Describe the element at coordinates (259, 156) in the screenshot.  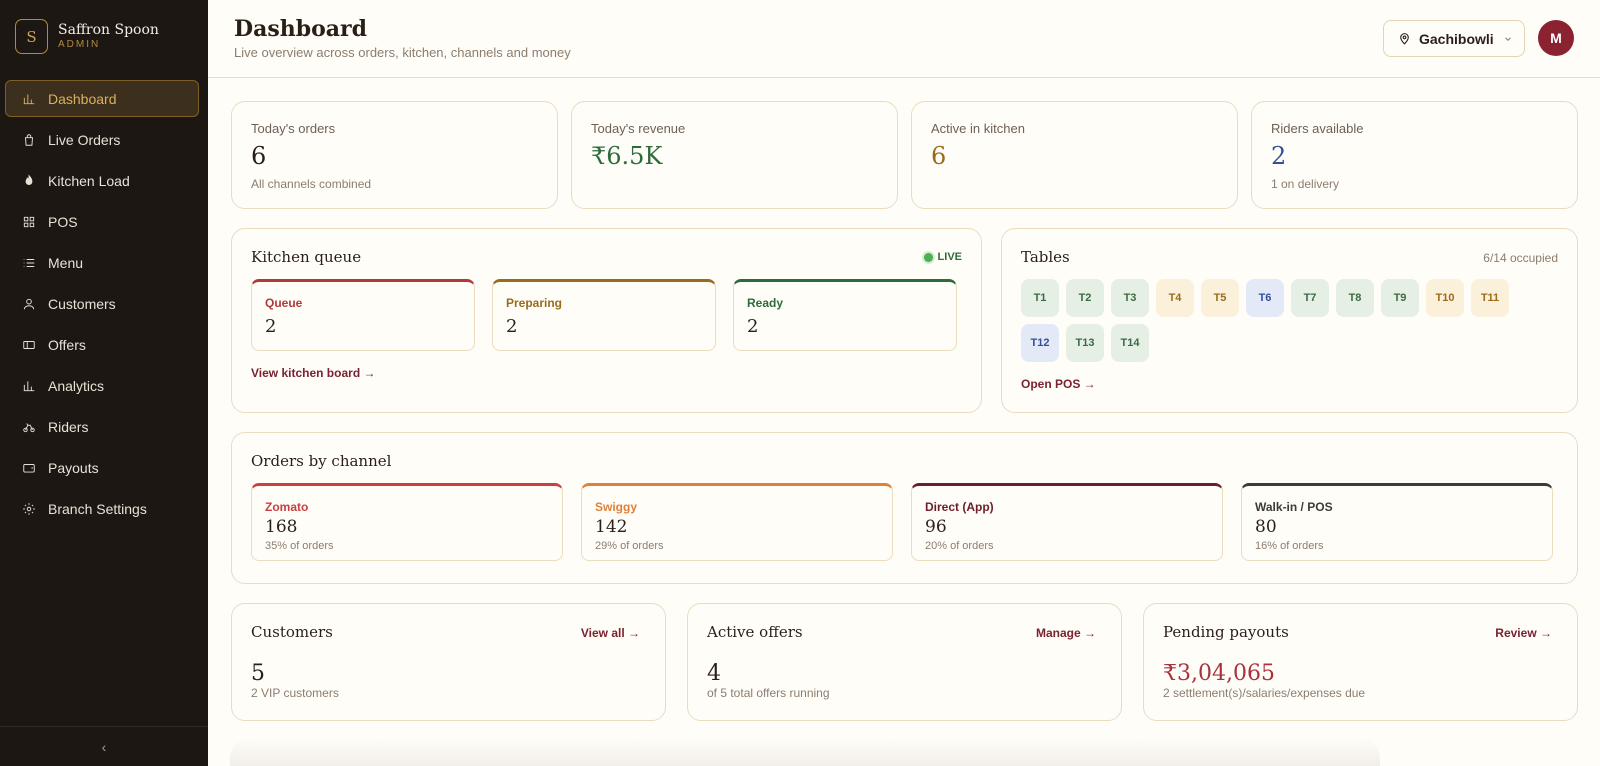
I see `stat-value: 6` at that location.